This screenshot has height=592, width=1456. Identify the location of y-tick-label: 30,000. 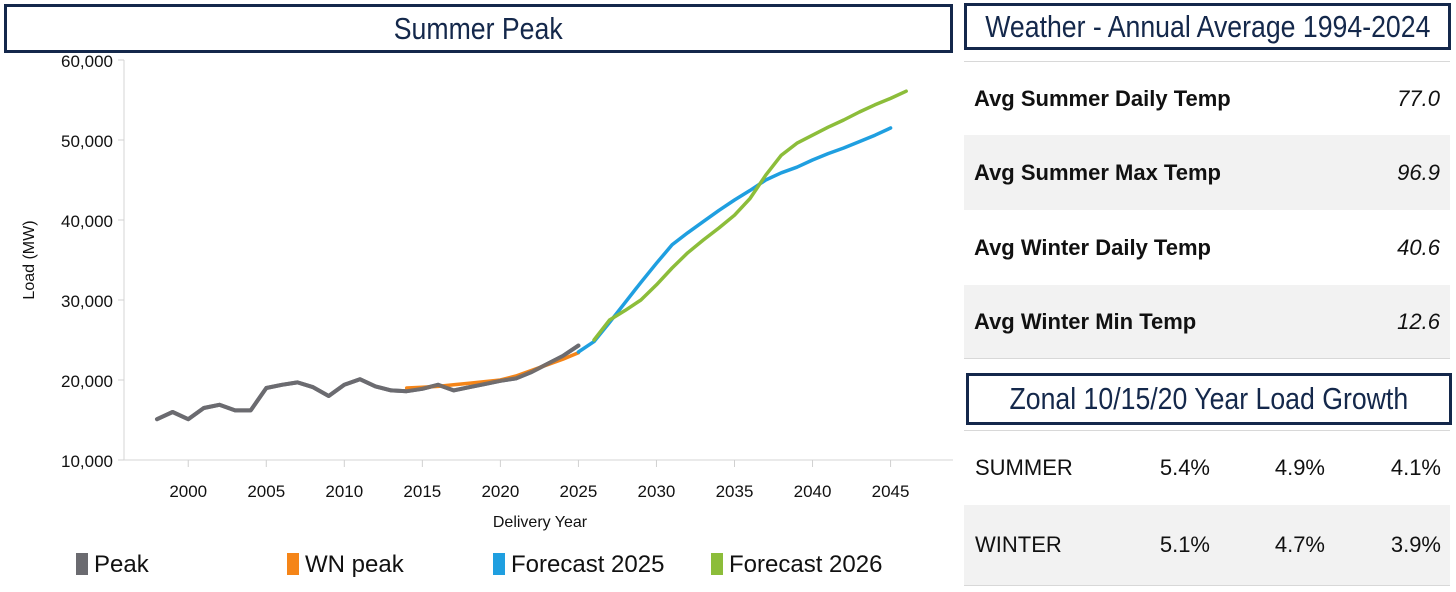
(87, 301).